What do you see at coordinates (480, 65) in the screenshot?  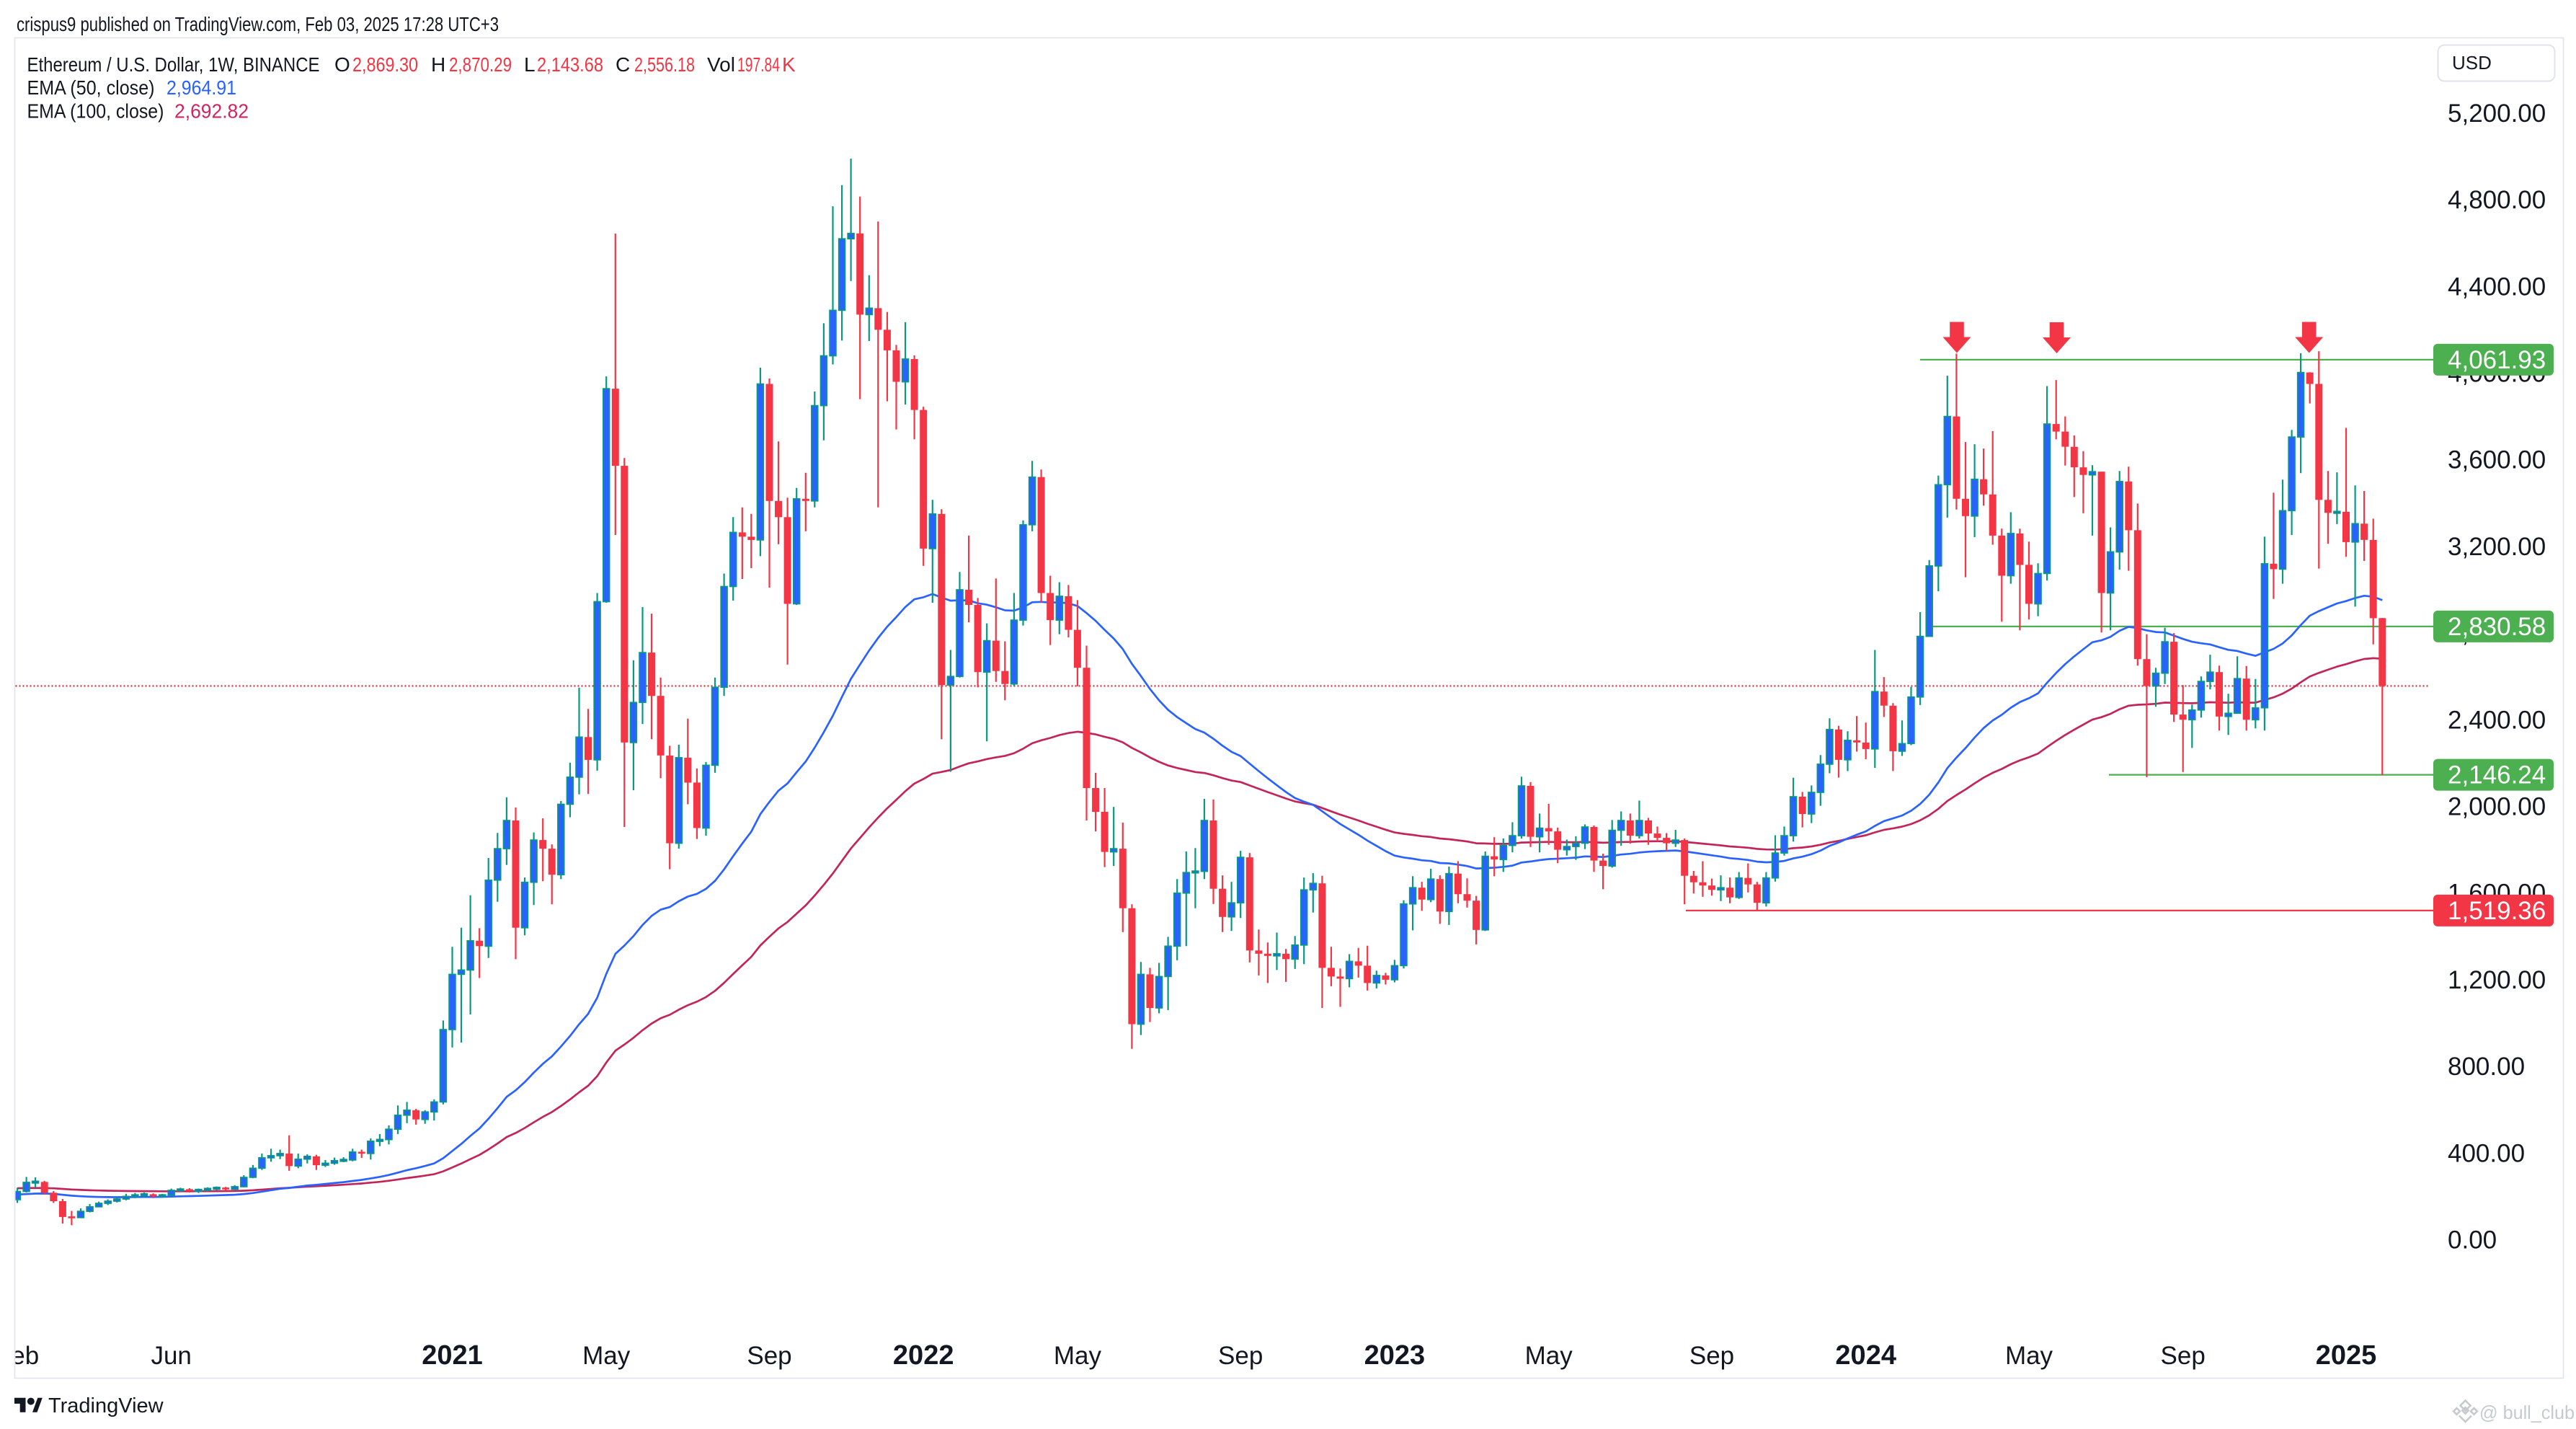 I see `svg-text: 2,870.29` at bounding box center [480, 65].